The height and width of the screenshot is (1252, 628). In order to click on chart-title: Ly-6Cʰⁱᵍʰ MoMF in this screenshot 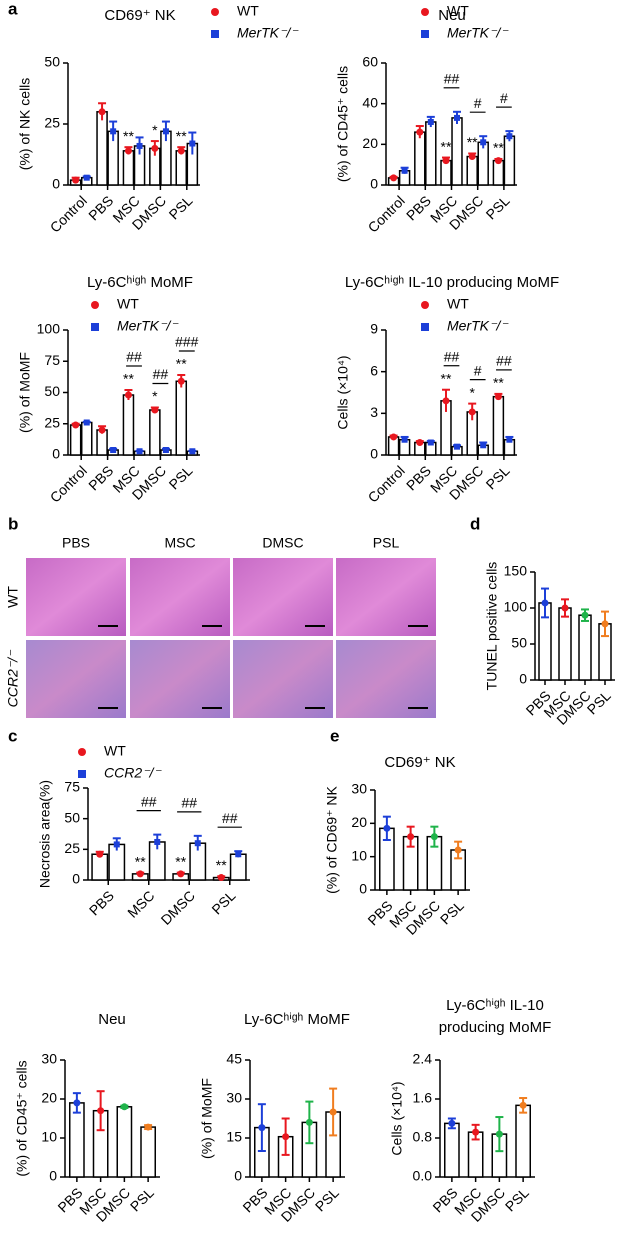, I will do `click(140, 282)`.